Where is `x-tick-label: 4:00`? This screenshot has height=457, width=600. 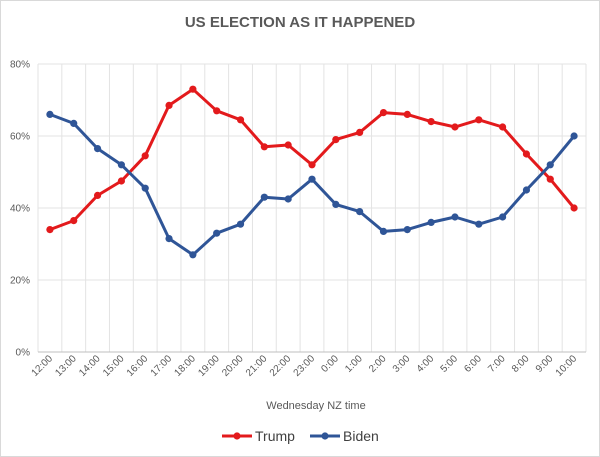
x-tick-label: 4:00 is located at coordinates (426, 364).